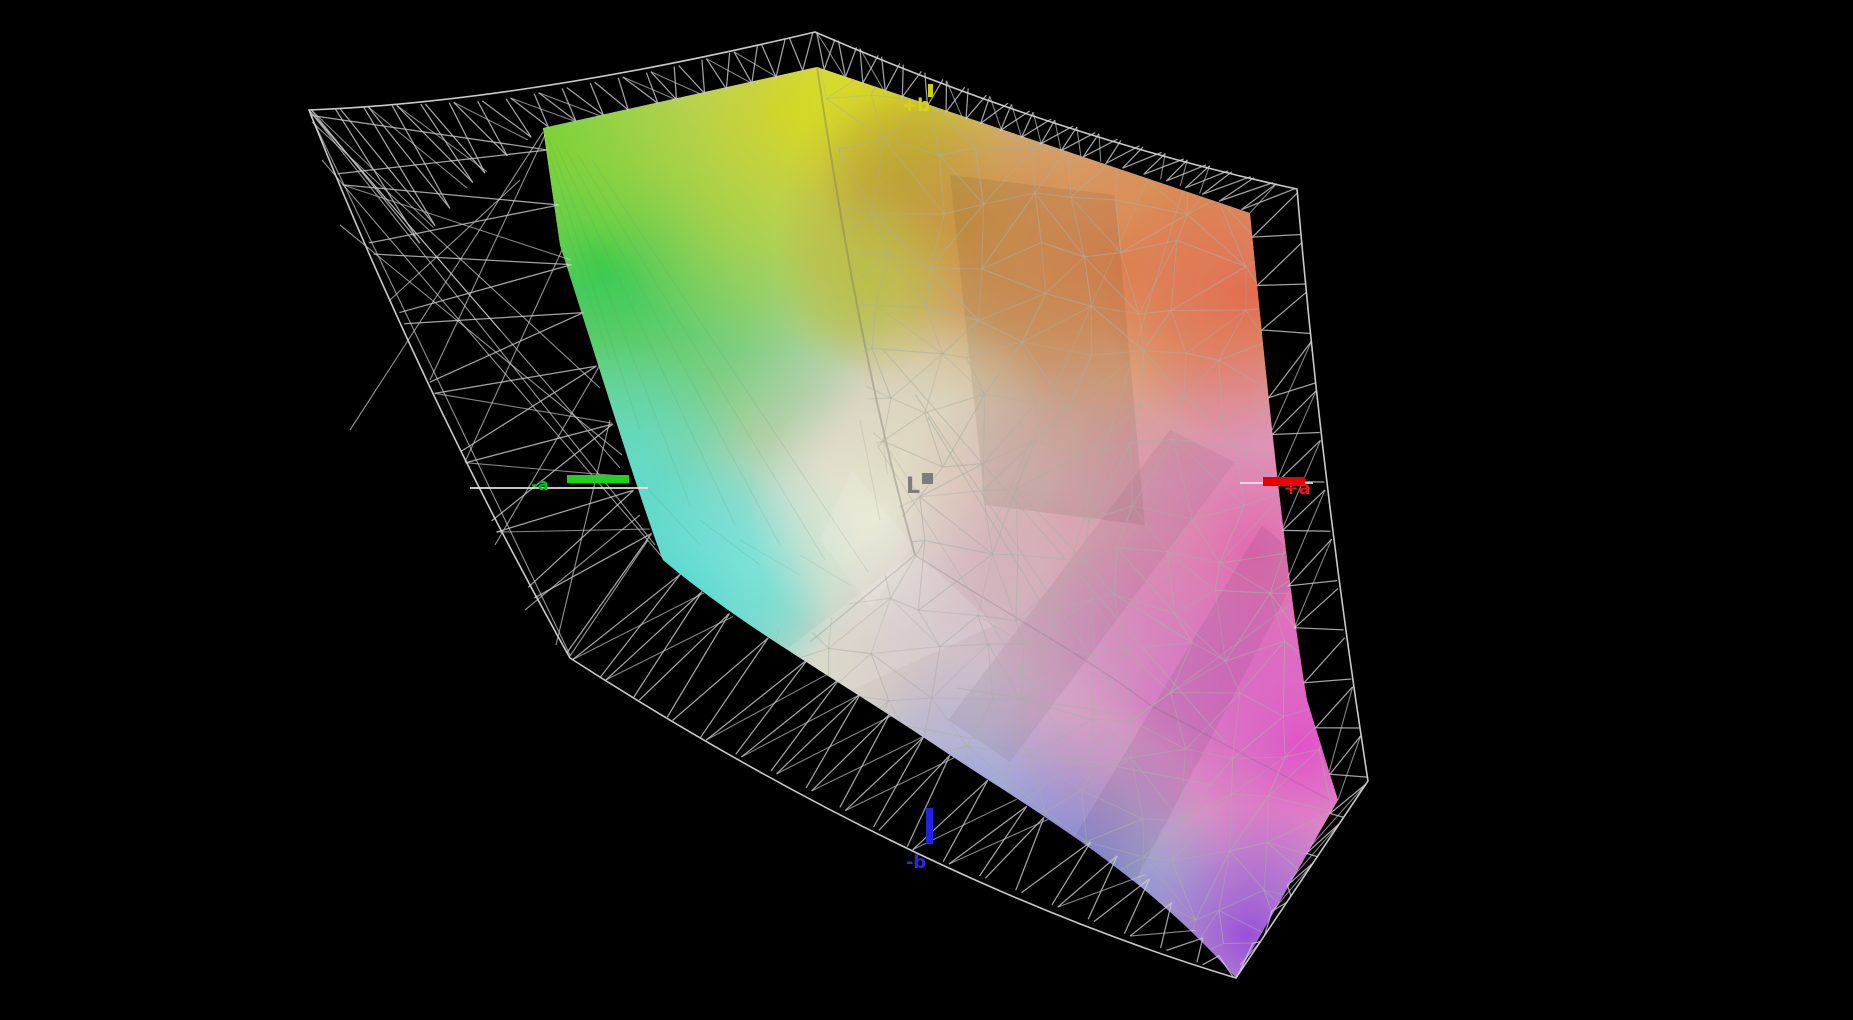 The height and width of the screenshot is (1020, 1853). What do you see at coordinates (714, 361) in the screenshot?
I see `green-face-hairlines` at bounding box center [714, 361].